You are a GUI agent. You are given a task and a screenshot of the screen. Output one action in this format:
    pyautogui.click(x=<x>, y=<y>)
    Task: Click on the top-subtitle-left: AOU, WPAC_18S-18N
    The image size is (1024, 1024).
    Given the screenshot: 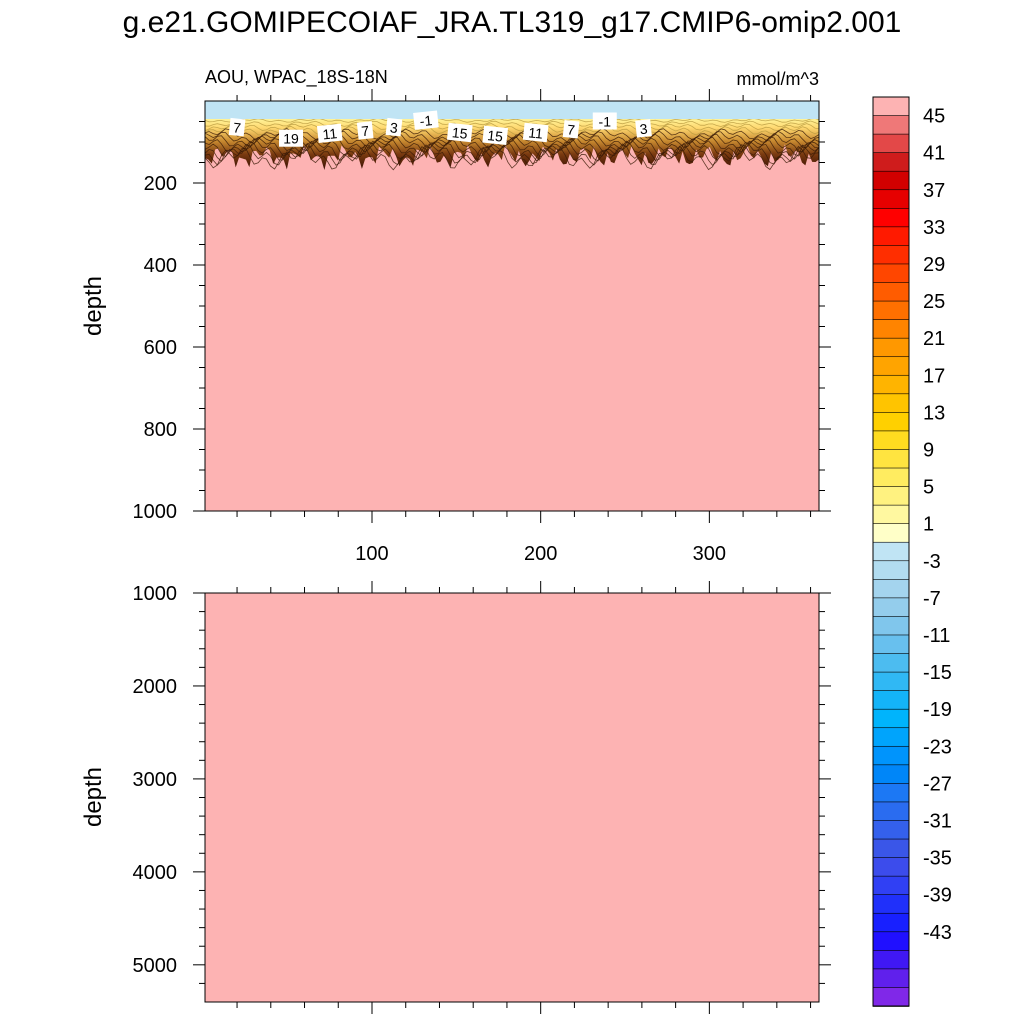 What is the action you would take?
    pyautogui.click(x=296, y=77)
    